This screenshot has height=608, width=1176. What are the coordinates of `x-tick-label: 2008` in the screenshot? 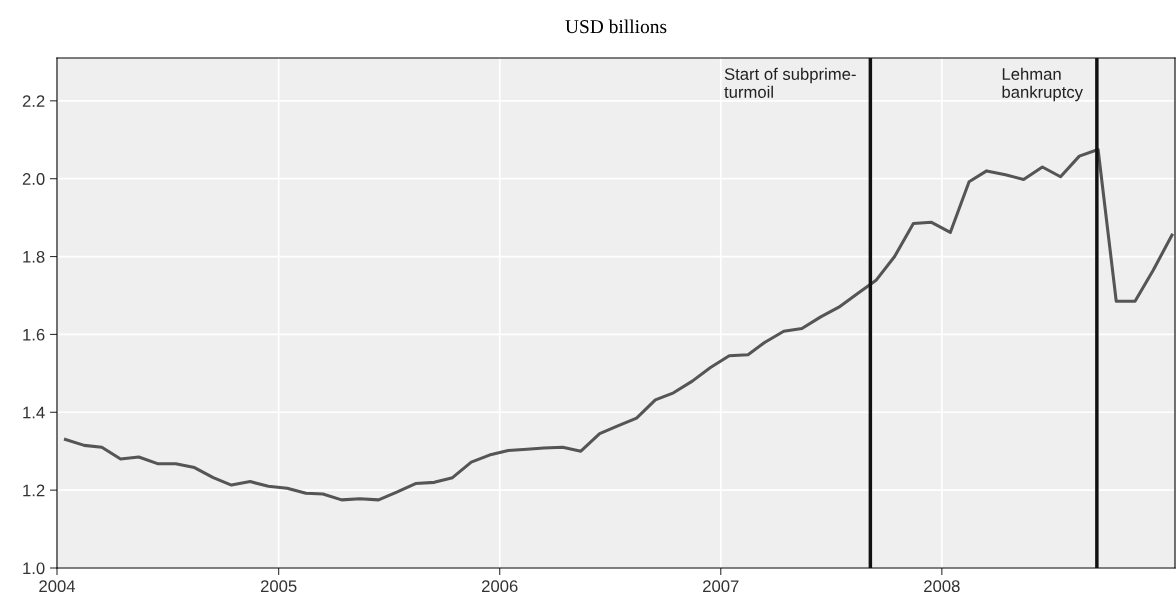 It's located at (942, 586).